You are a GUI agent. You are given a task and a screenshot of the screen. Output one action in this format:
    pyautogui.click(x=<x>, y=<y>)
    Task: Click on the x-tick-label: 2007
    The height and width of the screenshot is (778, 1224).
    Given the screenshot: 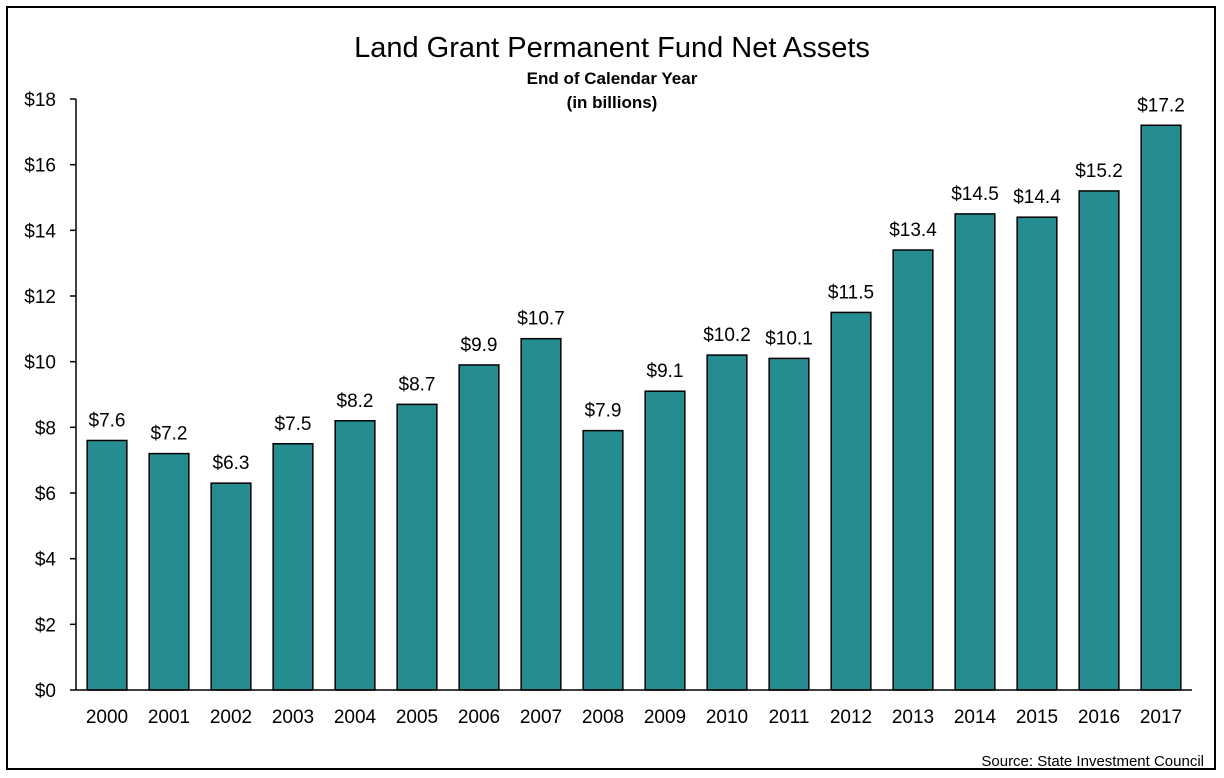 What is the action you would take?
    pyautogui.click(x=541, y=717)
    